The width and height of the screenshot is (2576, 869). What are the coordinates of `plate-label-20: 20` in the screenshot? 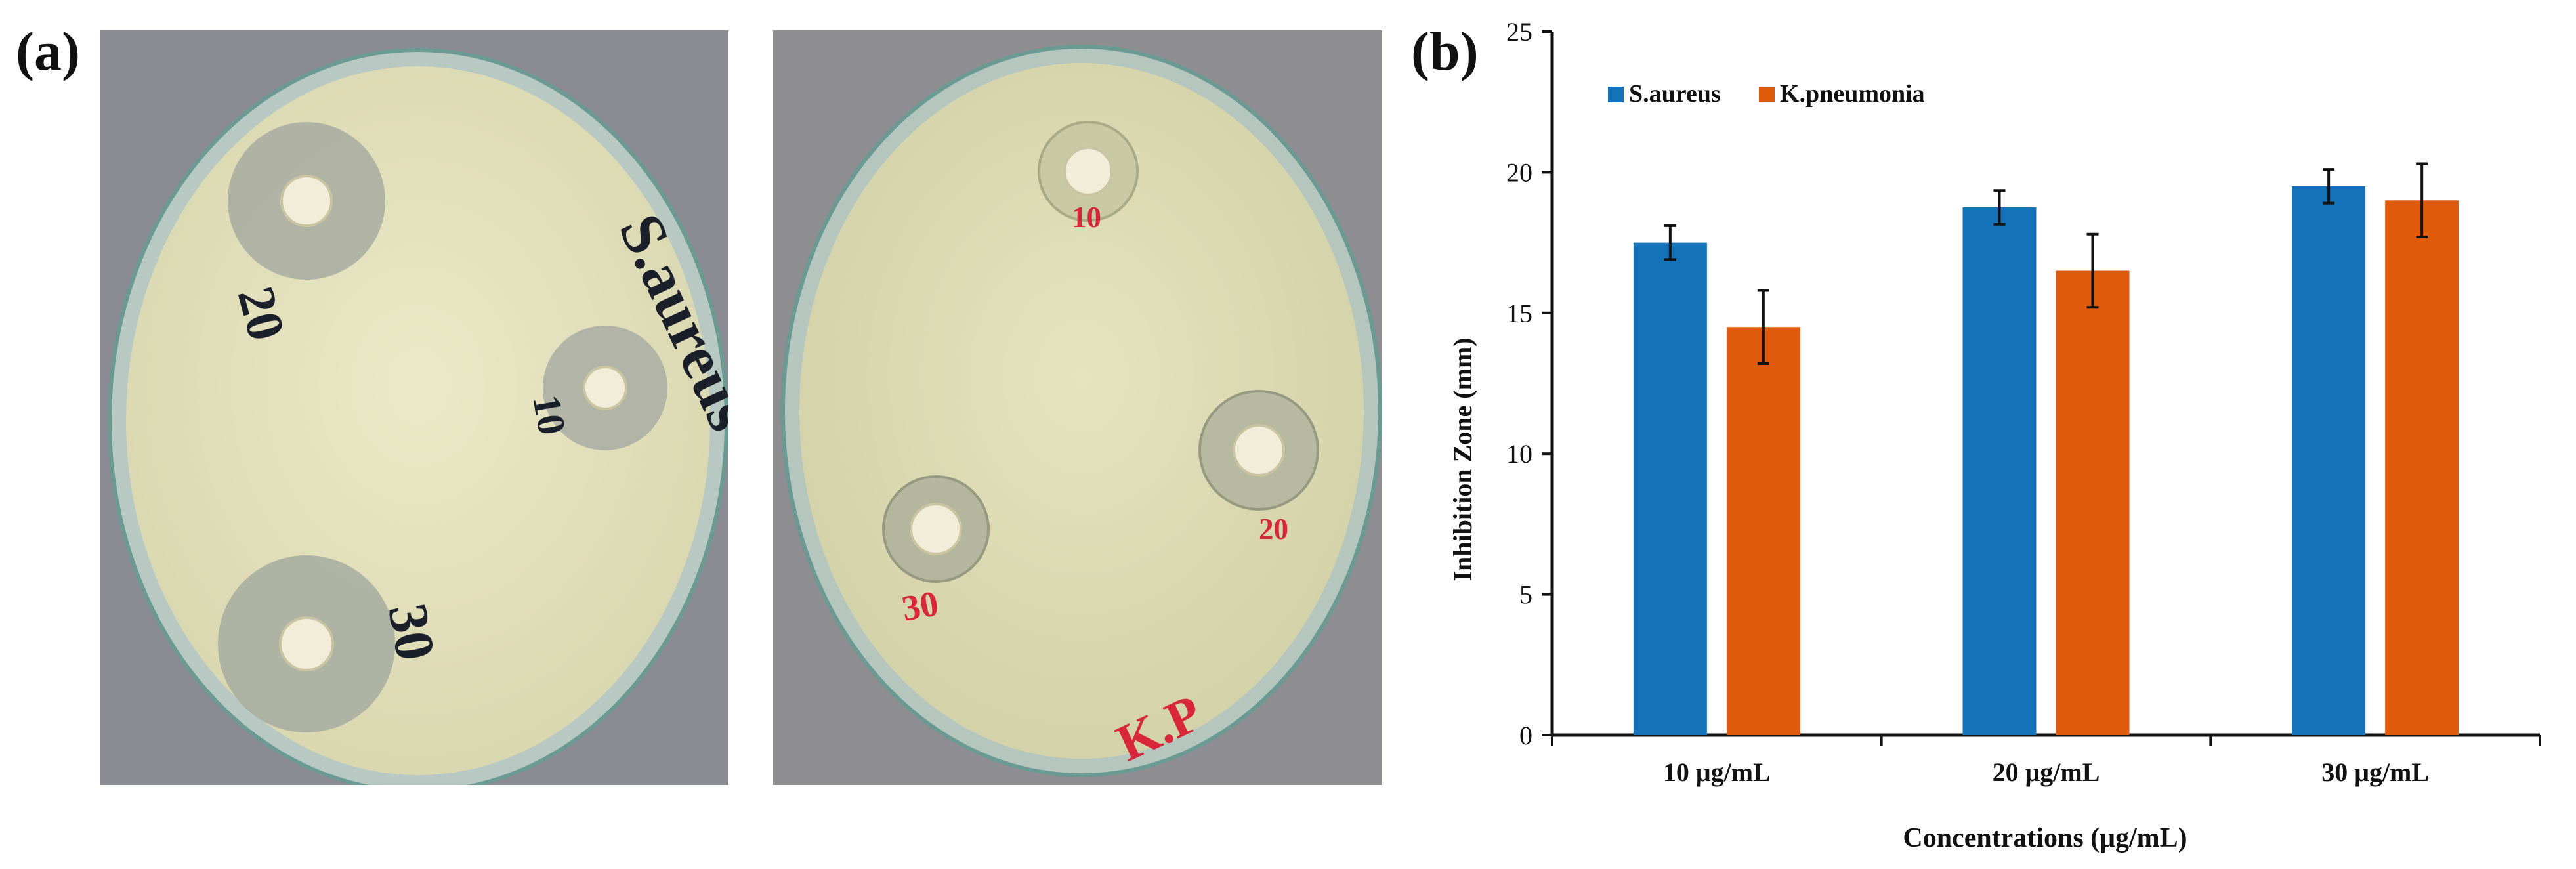 It's located at (1273, 529).